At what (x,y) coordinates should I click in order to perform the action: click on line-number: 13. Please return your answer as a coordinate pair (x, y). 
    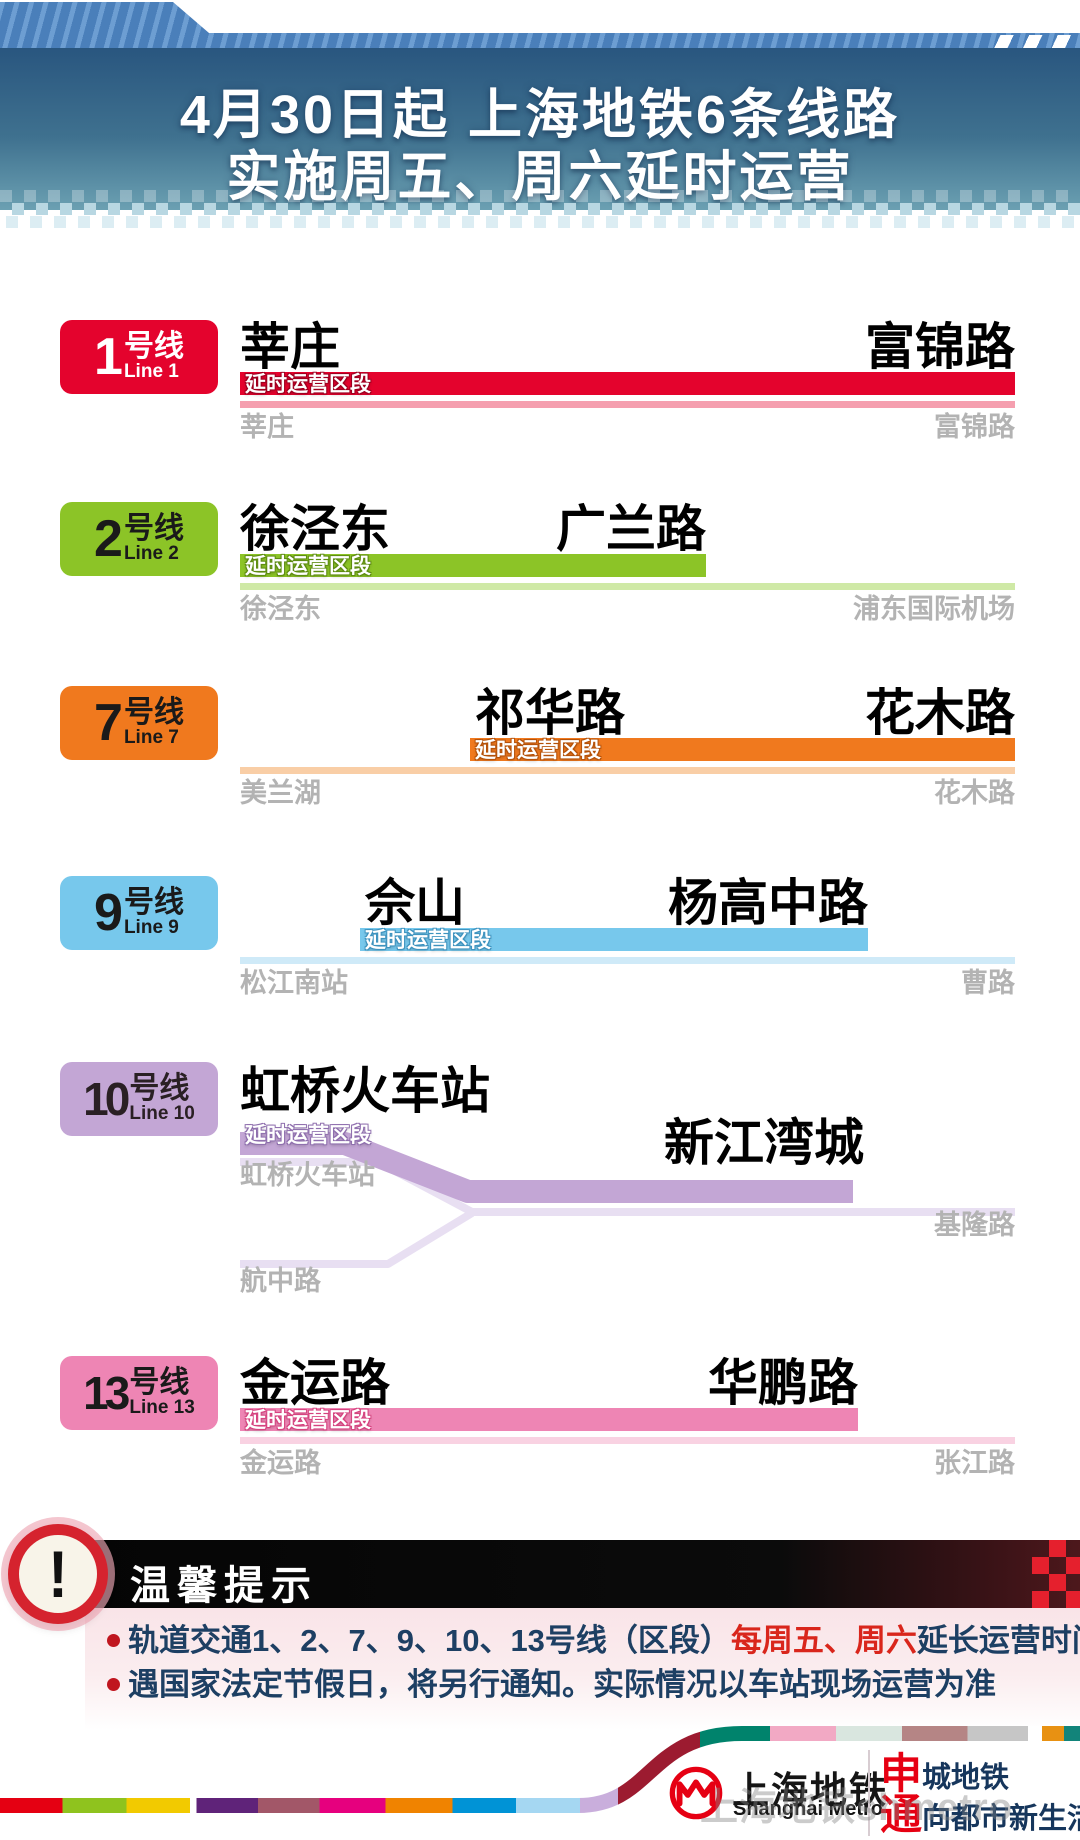
    Looking at the image, I should click on (106, 1393).